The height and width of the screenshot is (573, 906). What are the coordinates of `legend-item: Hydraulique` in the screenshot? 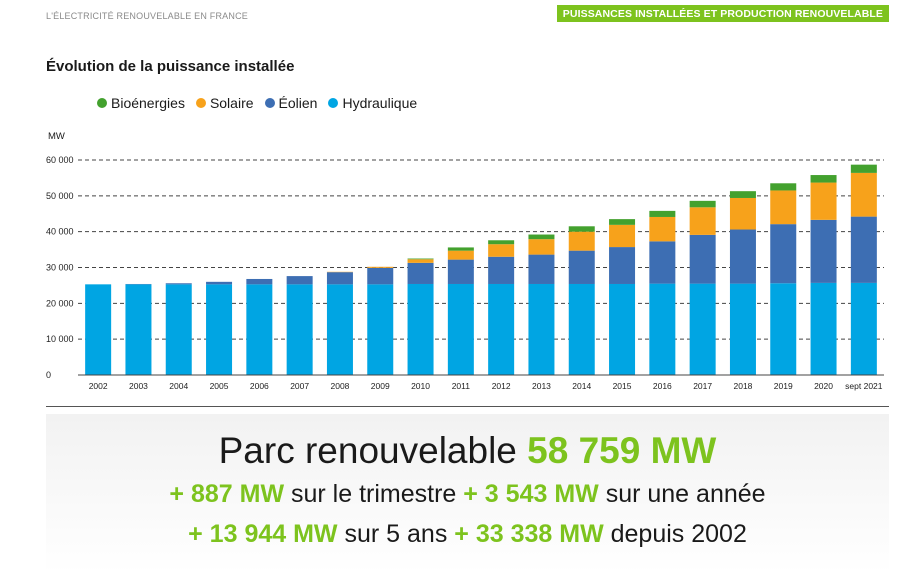 It's located at (372, 103).